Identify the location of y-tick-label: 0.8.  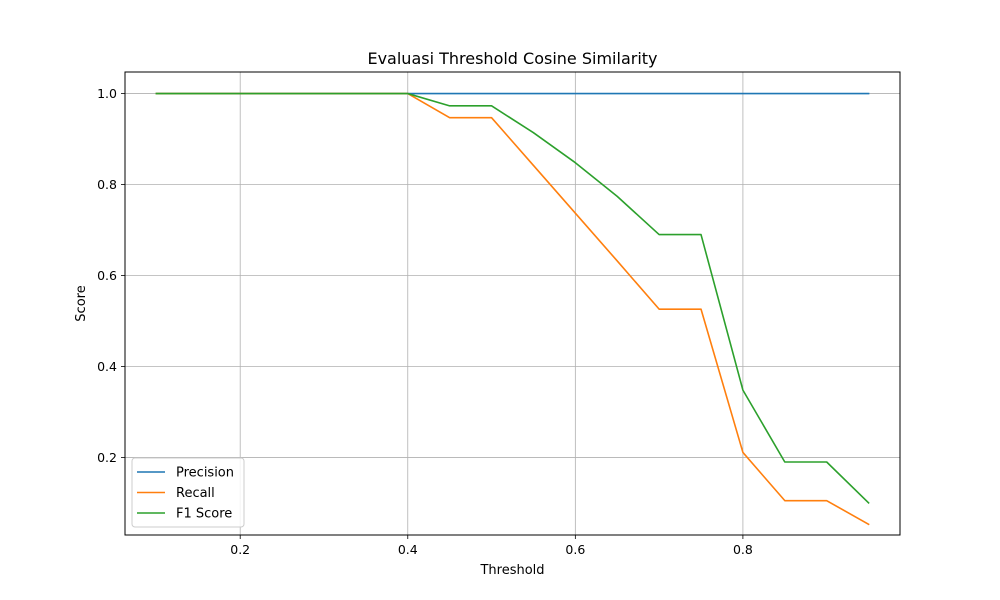
(107, 184).